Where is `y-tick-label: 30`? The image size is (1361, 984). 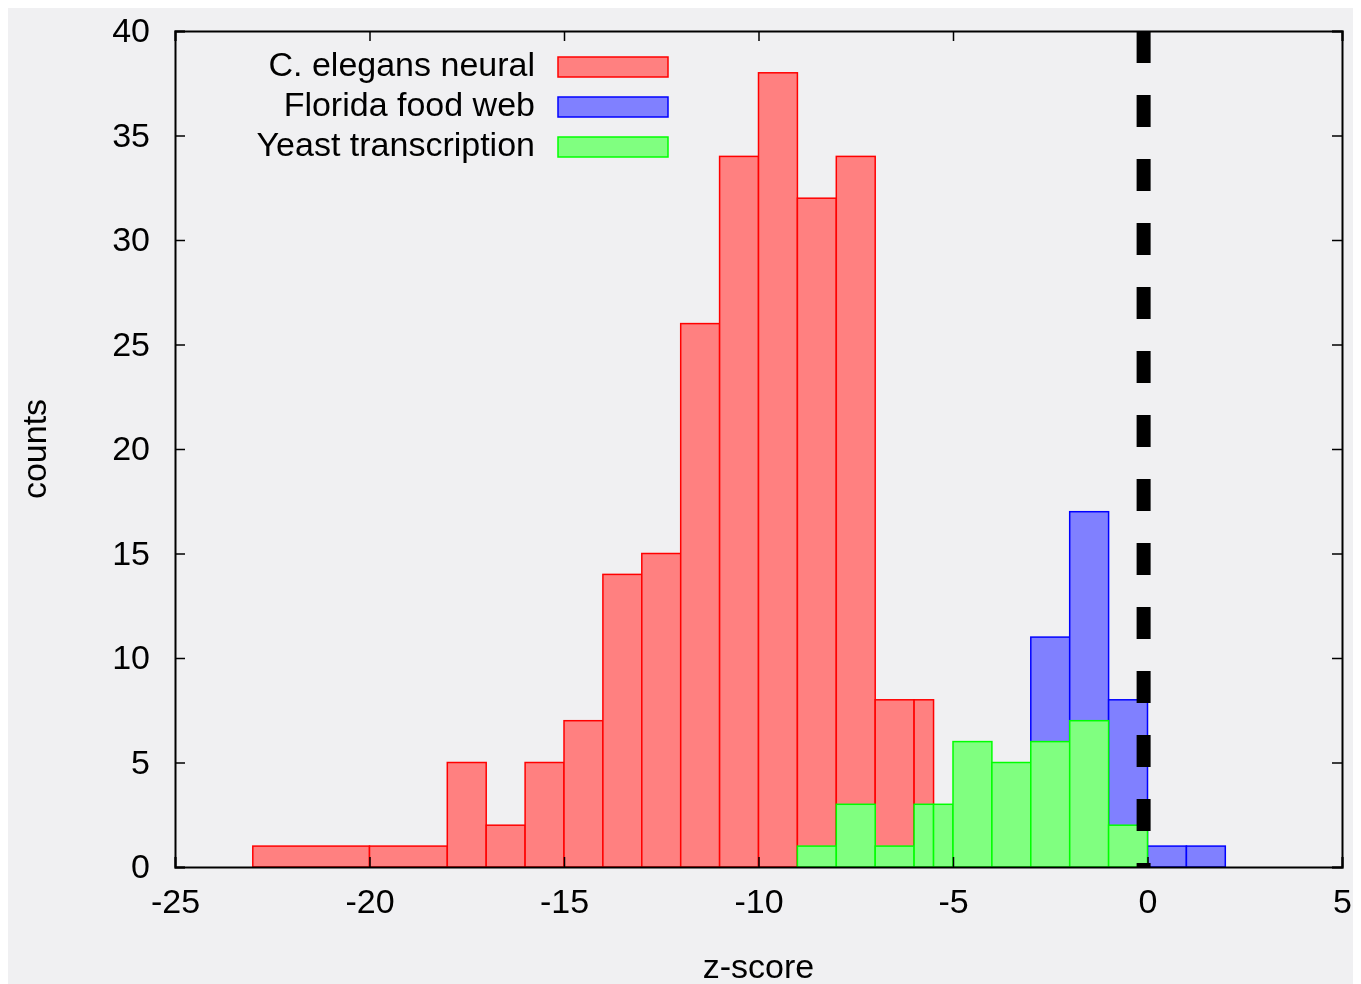 y-tick-label: 30 is located at coordinates (131, 239).